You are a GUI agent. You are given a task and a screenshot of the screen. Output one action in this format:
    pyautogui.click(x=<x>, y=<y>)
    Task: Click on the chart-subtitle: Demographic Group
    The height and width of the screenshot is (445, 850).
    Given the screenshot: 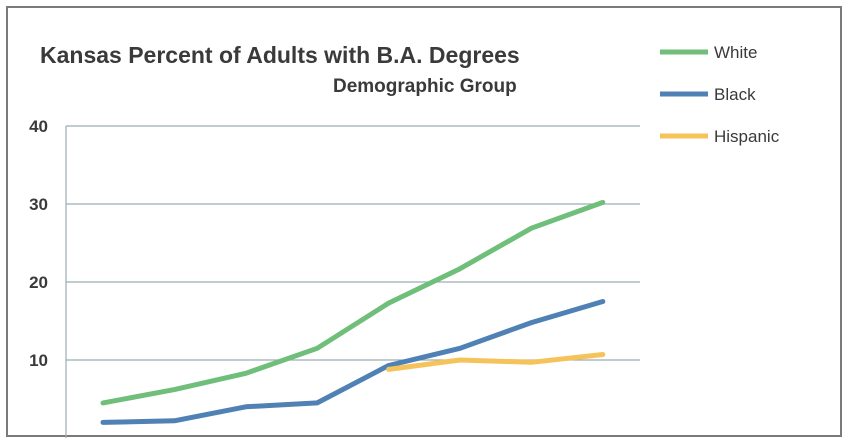 What is the action you would take?
    pyautogui.click(x=425, y=86)
    